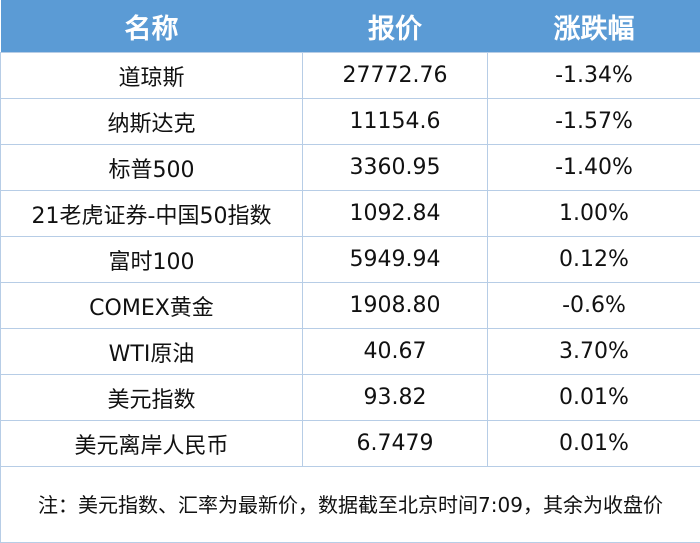  I want to click on cell-name: WTI原油, so click(151, 351).